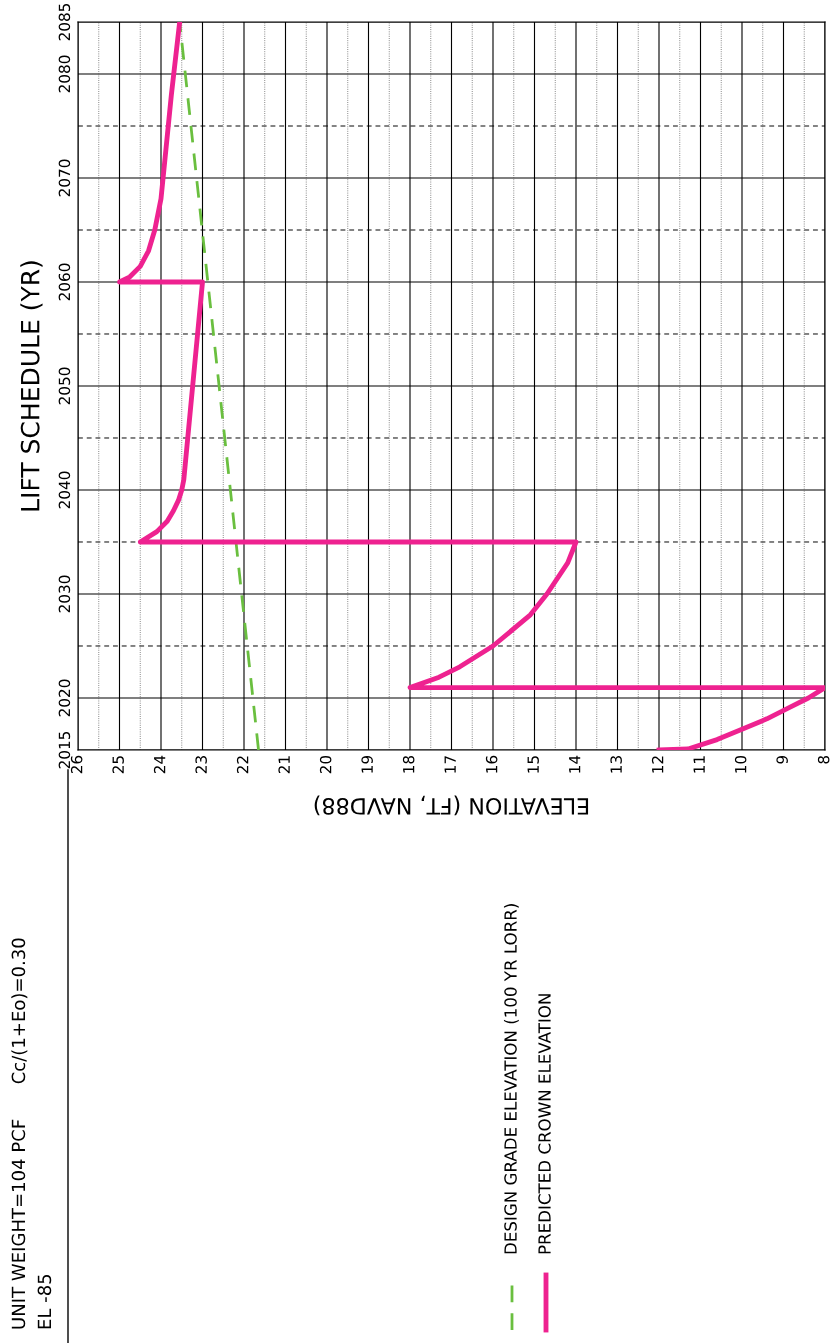 This screenshot has width=838, height=1343. What do you see at coordinates (575, 764) in the screenshot?
I see `x-tick-label: 14` at bounding box center [575, 764].